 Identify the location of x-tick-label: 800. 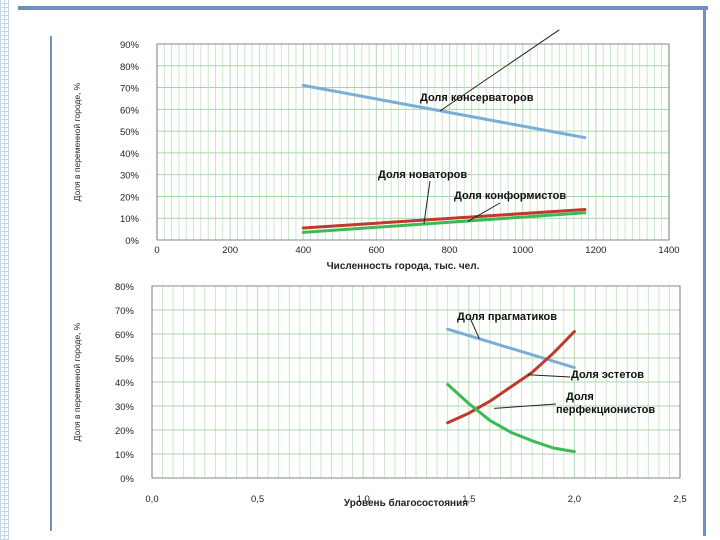
(450, 250).